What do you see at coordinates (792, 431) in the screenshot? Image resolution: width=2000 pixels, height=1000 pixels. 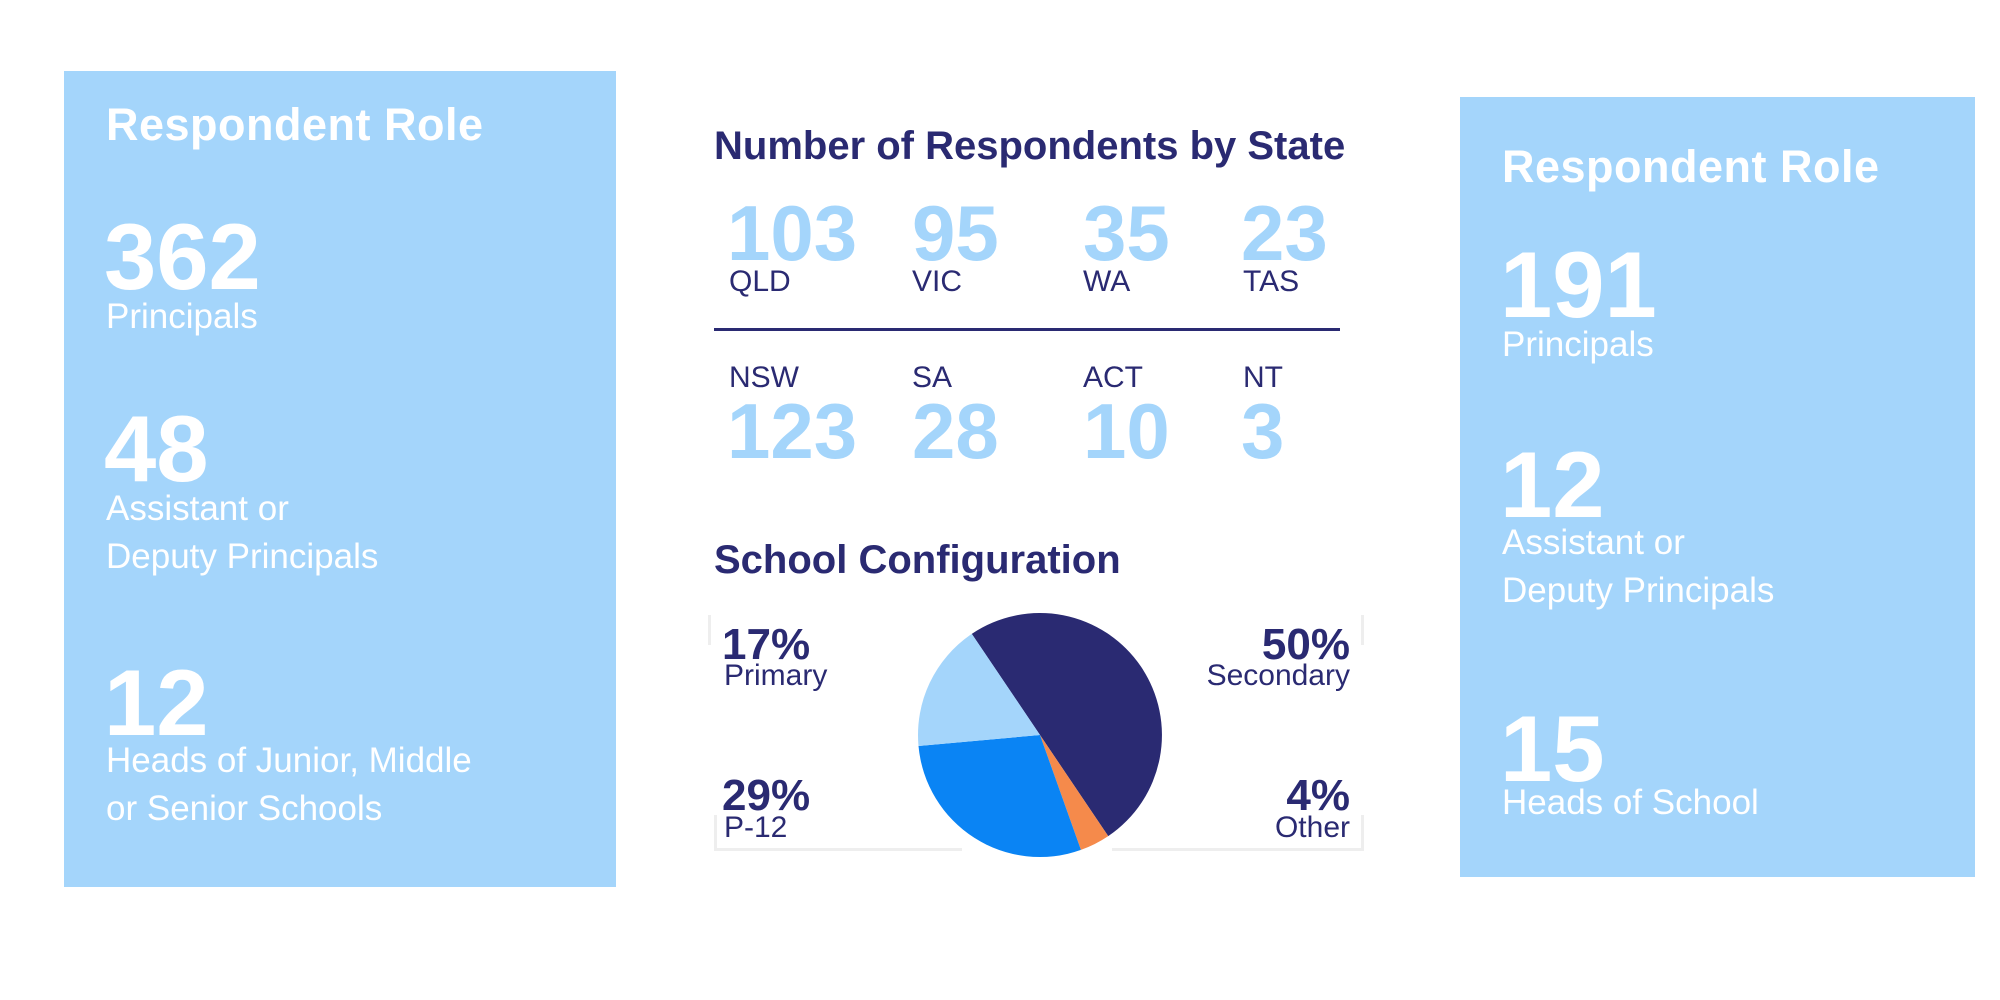 I see `state-value-nsw: 123` at bounding box center [792, 431].